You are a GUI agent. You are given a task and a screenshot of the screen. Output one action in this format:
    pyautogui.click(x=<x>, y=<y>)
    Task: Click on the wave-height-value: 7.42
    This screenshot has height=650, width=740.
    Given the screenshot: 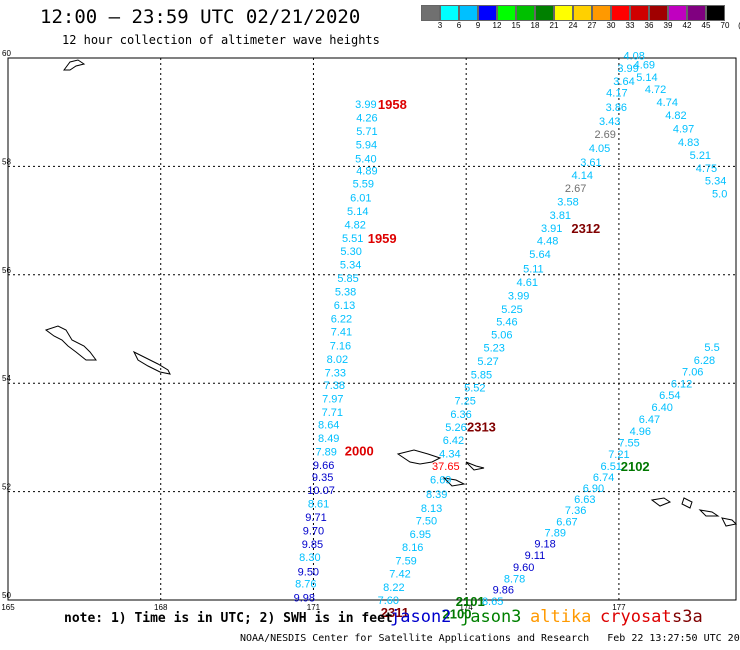 What is the action you would take?
    pyautogui.click(x=399, y=574)
    